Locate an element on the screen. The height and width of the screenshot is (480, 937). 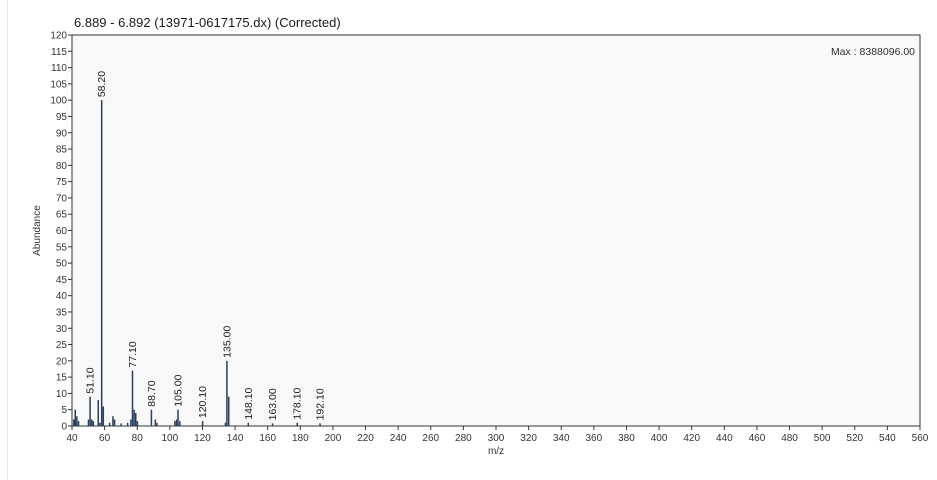
peak-label-0: 51.10 is located at coordinates (91, 380).